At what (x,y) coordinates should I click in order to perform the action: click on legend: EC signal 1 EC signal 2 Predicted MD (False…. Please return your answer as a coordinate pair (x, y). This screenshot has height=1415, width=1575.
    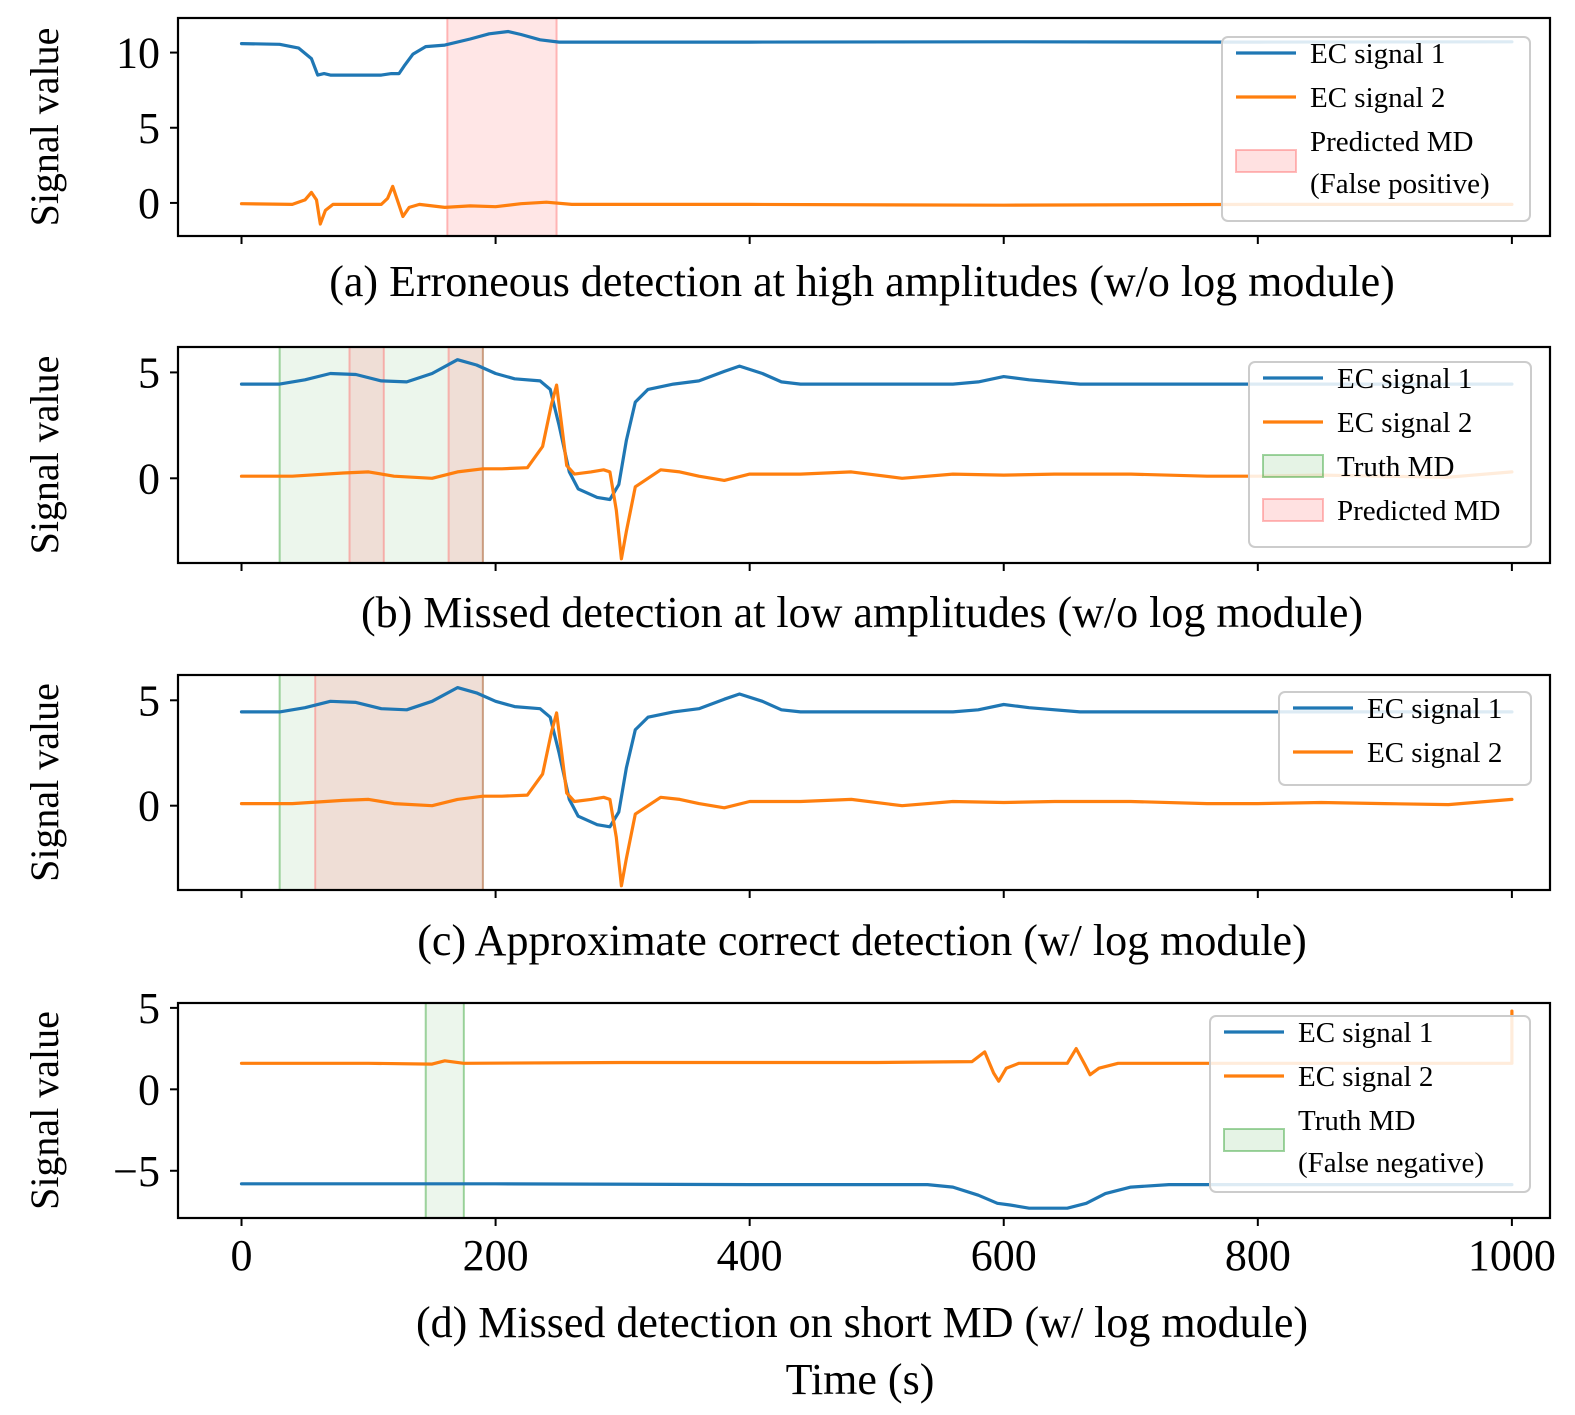
    Looking at the image, I should click on (1376, 129).